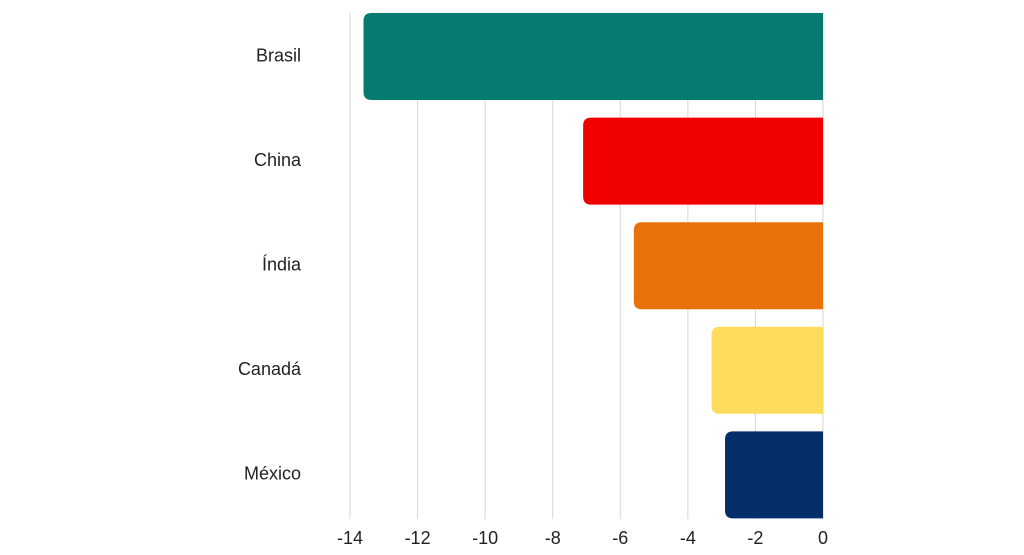 Image resolution: width=1024 pixels, height=555 pixels. Describe the element at coordinates (823, 538) in the screenshot. I see `x-tick-label: 0` at that location.